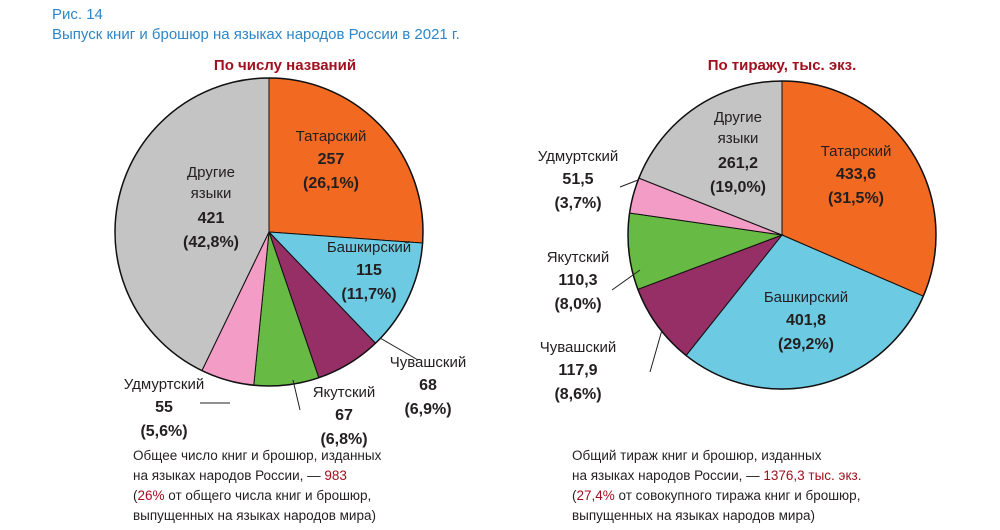  Describe the element at coordinates (268, 495) in the screenshot. I see `footnote-text: от общего числа книг и брошюр,` at that location.